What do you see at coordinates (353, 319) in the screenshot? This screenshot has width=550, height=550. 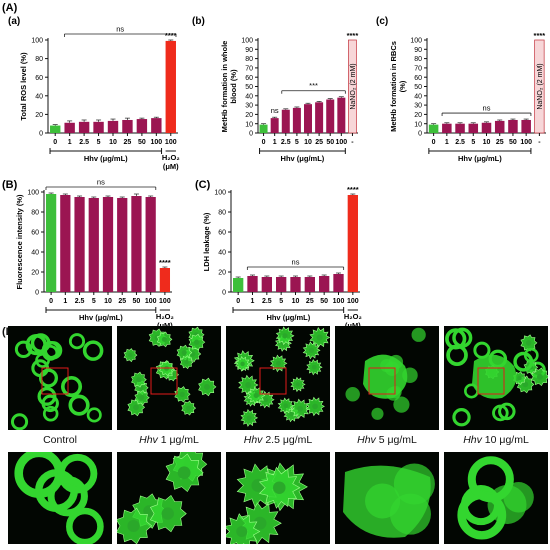 I see `positive-control-label: H₂O₂ (μM)` at bounding box center [353, 319].